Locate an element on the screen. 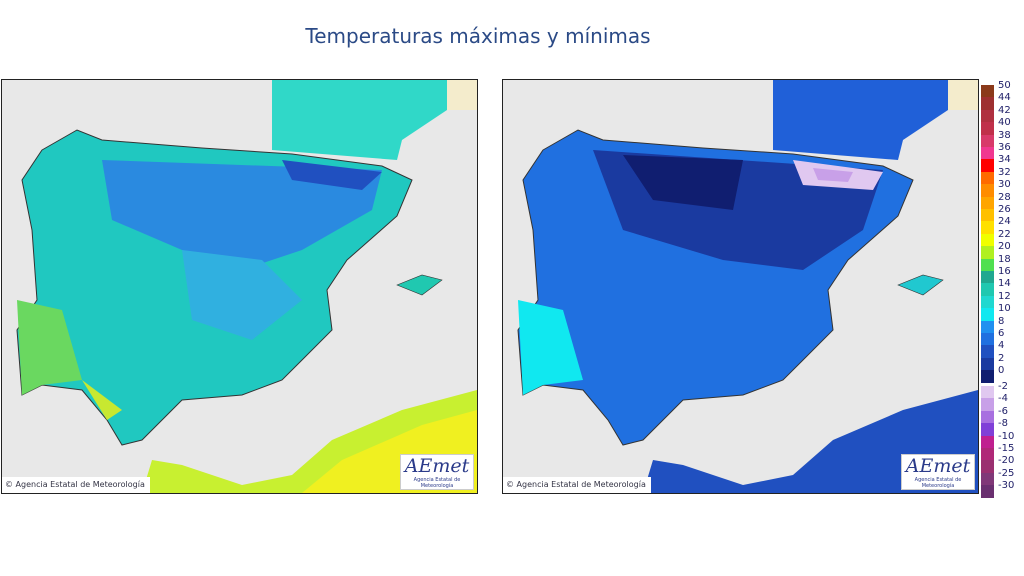  legend-label: 14 is located at coordinates (1004, 284).